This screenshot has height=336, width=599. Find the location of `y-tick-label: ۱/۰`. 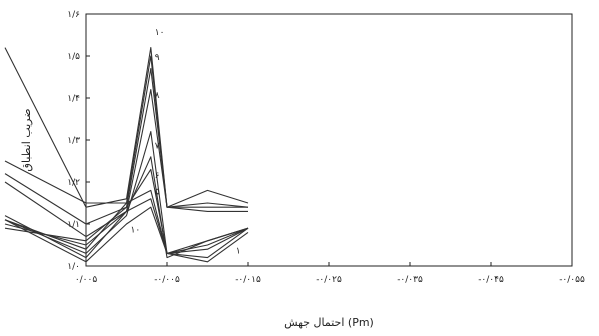

y-tick-label: ۱/۰ is located at coordinates (73, 267).